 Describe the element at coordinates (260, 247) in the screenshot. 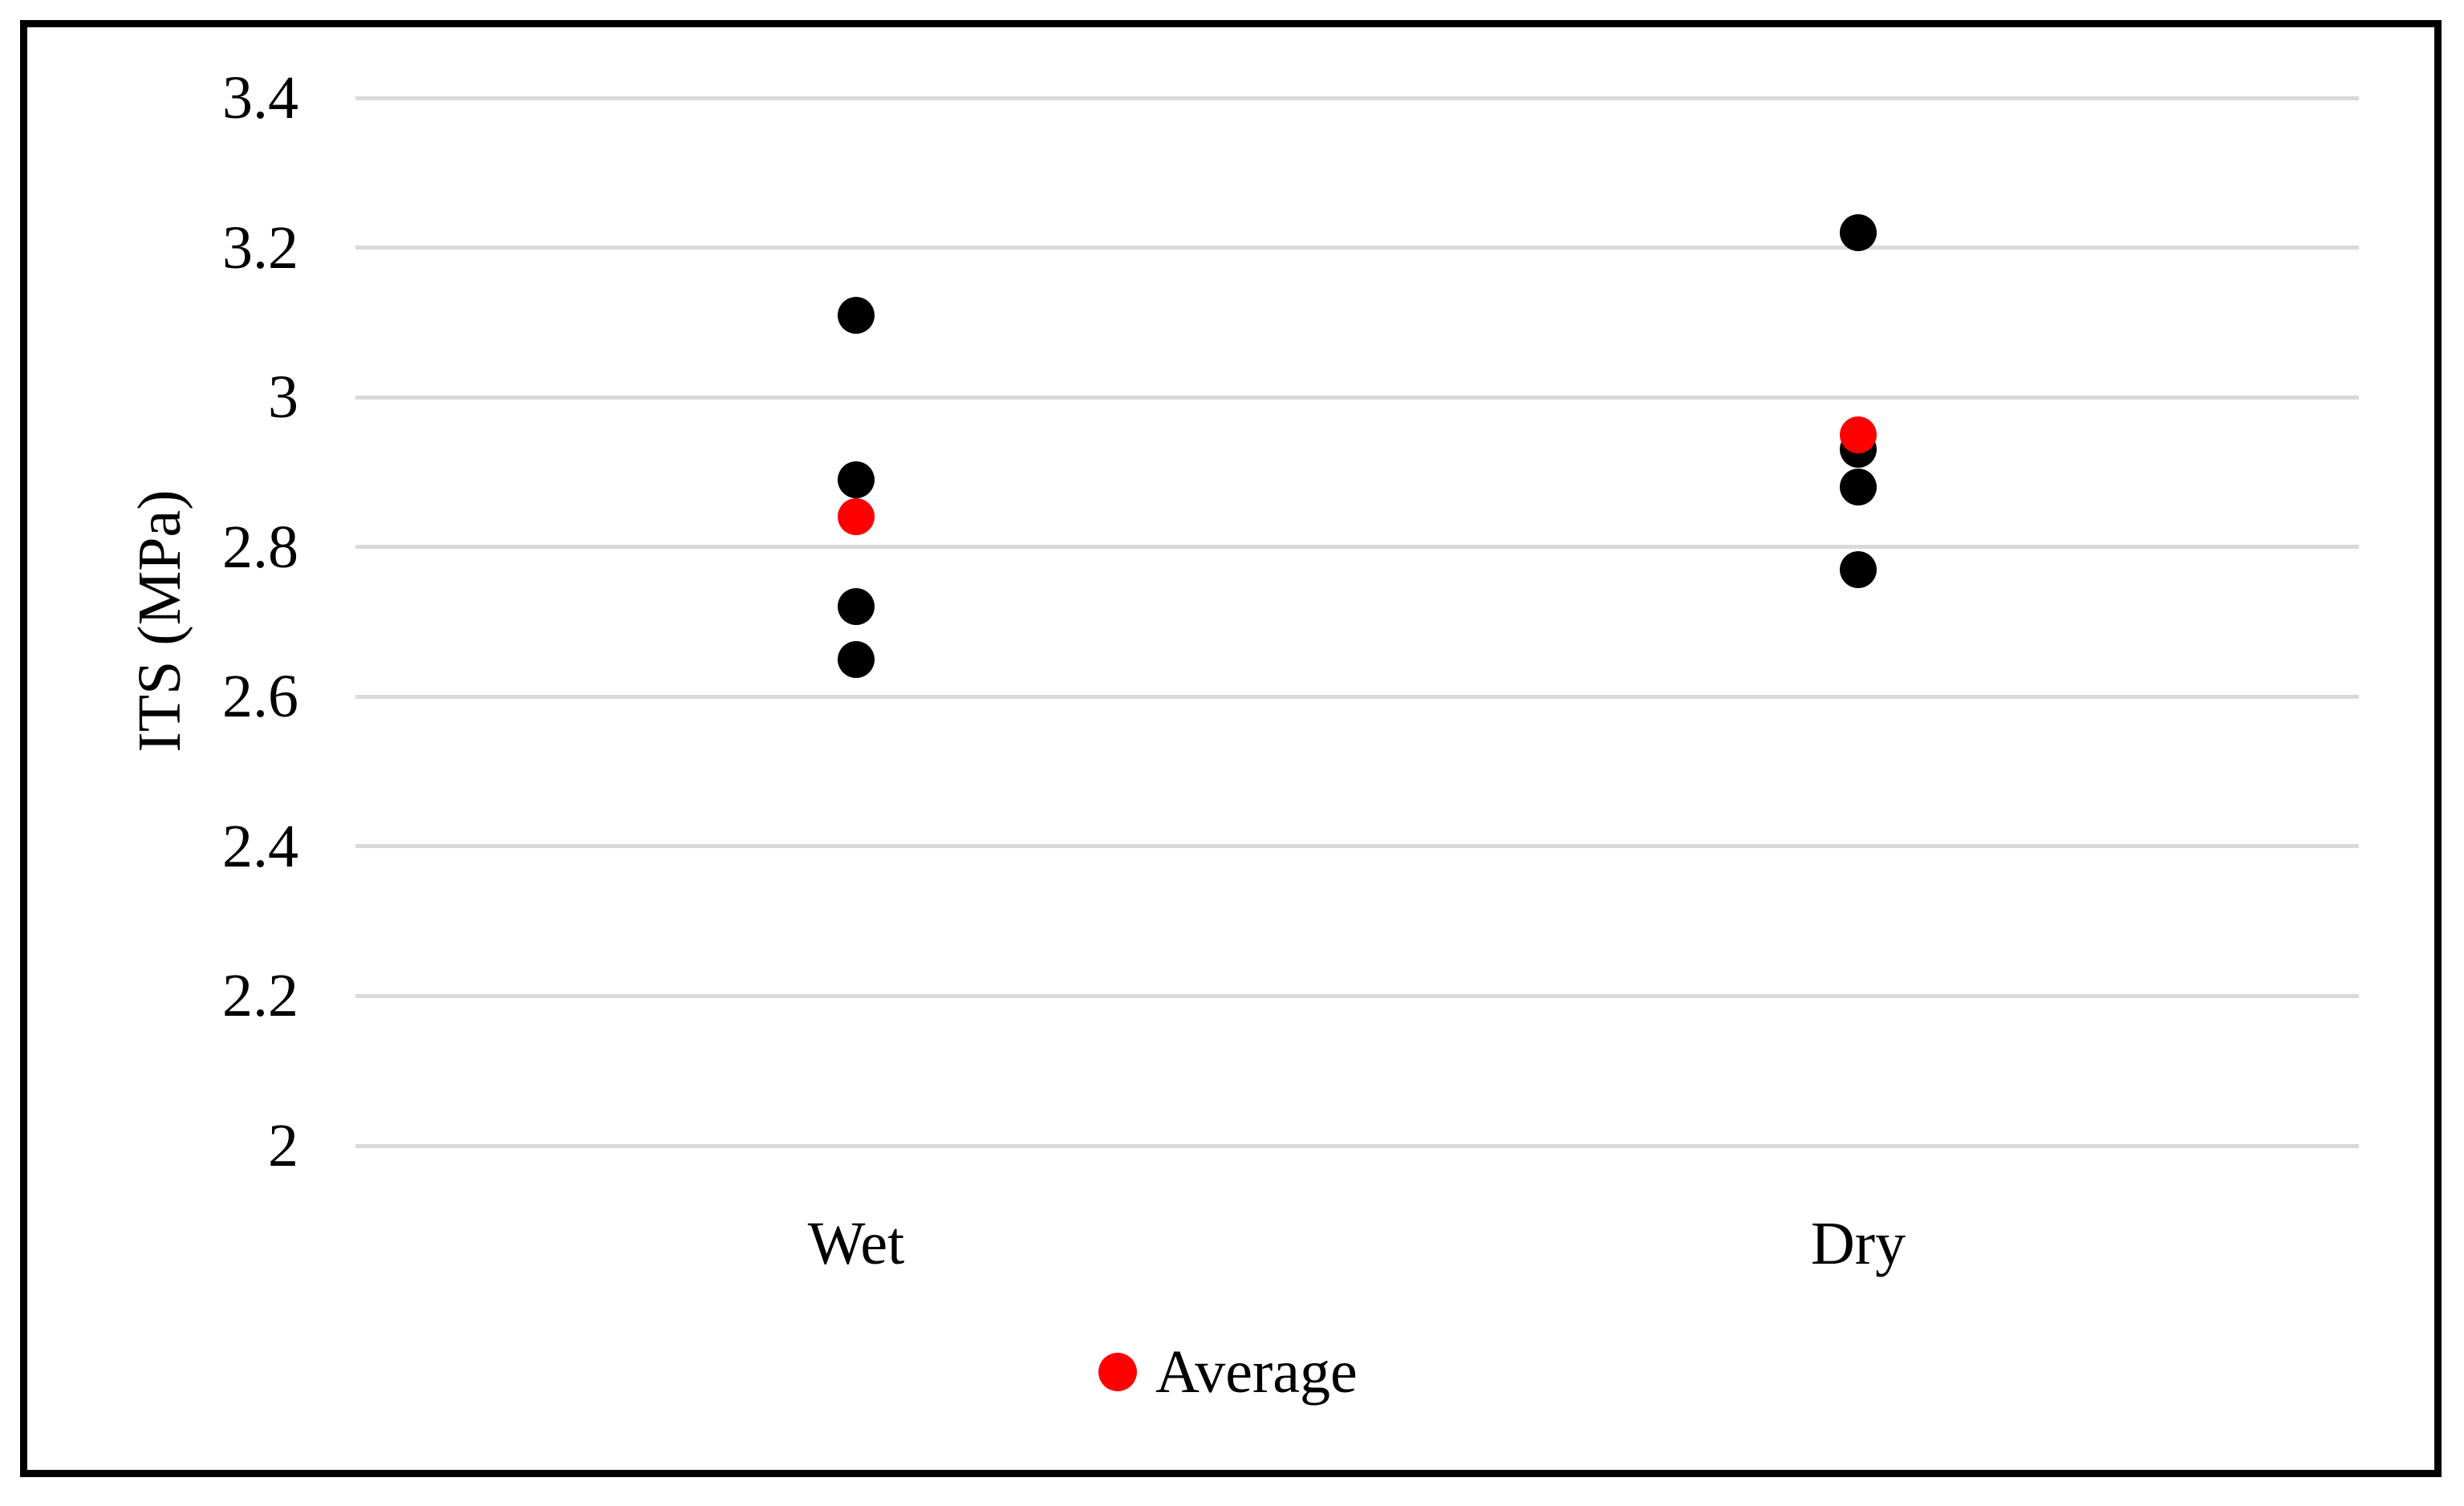

I see `y-tick-label: 3.2` at that location.